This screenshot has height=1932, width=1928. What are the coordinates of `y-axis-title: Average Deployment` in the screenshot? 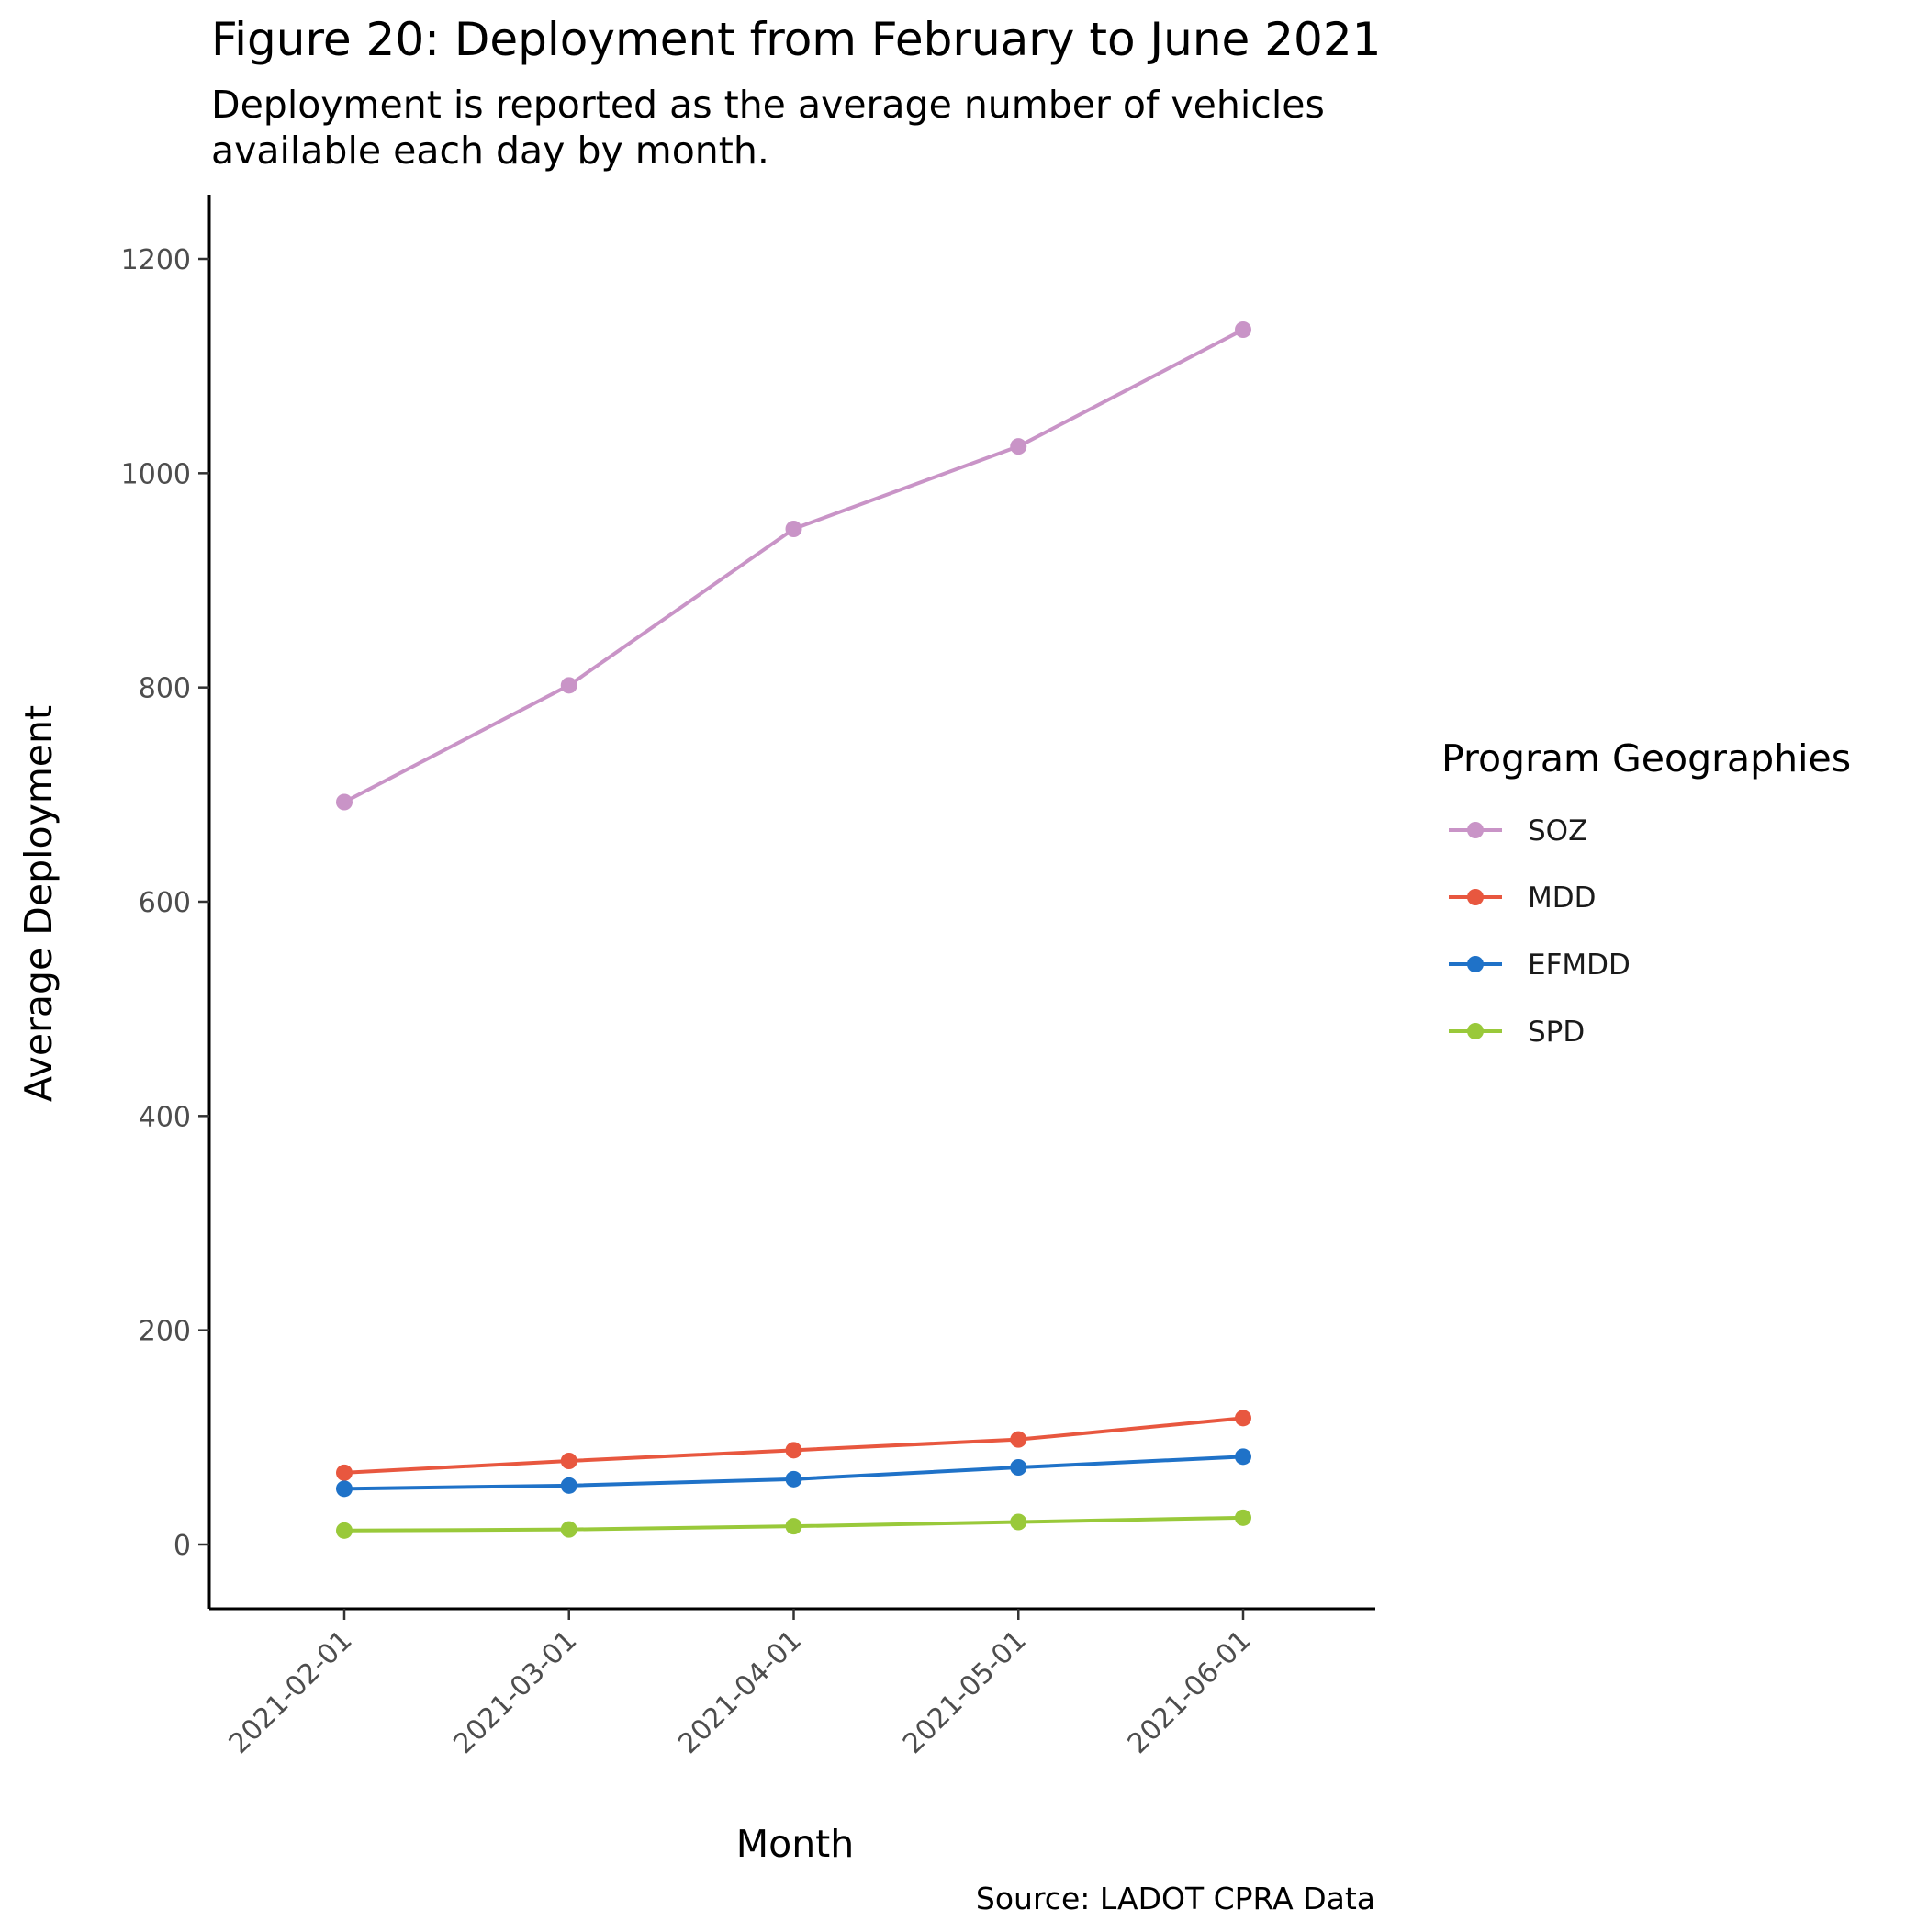 It's located at (39, 903).